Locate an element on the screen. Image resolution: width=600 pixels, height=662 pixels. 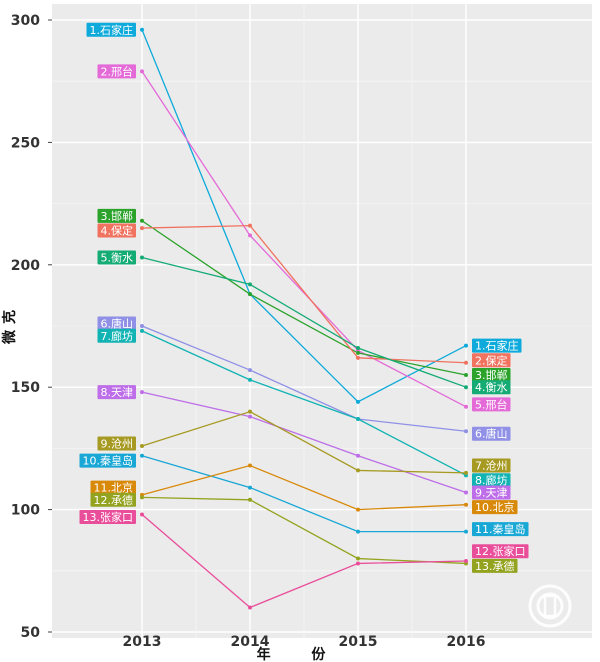
series-label-text: 13.承德 is located at coordinates (495, 566).